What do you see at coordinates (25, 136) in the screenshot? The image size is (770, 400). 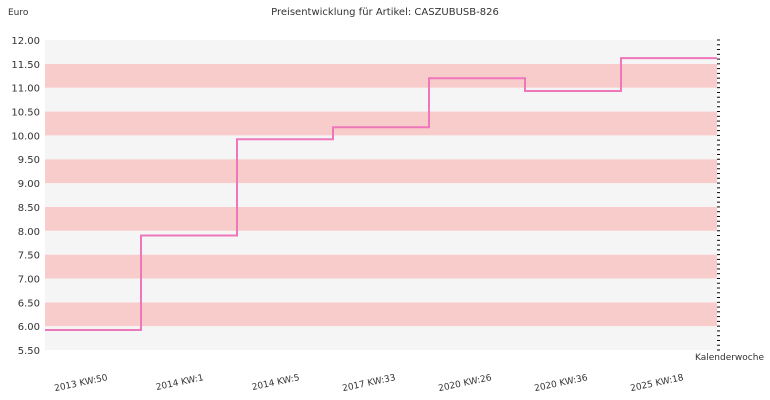 I see `y-tick-label: 10.00` at bounding box center [25, 136].